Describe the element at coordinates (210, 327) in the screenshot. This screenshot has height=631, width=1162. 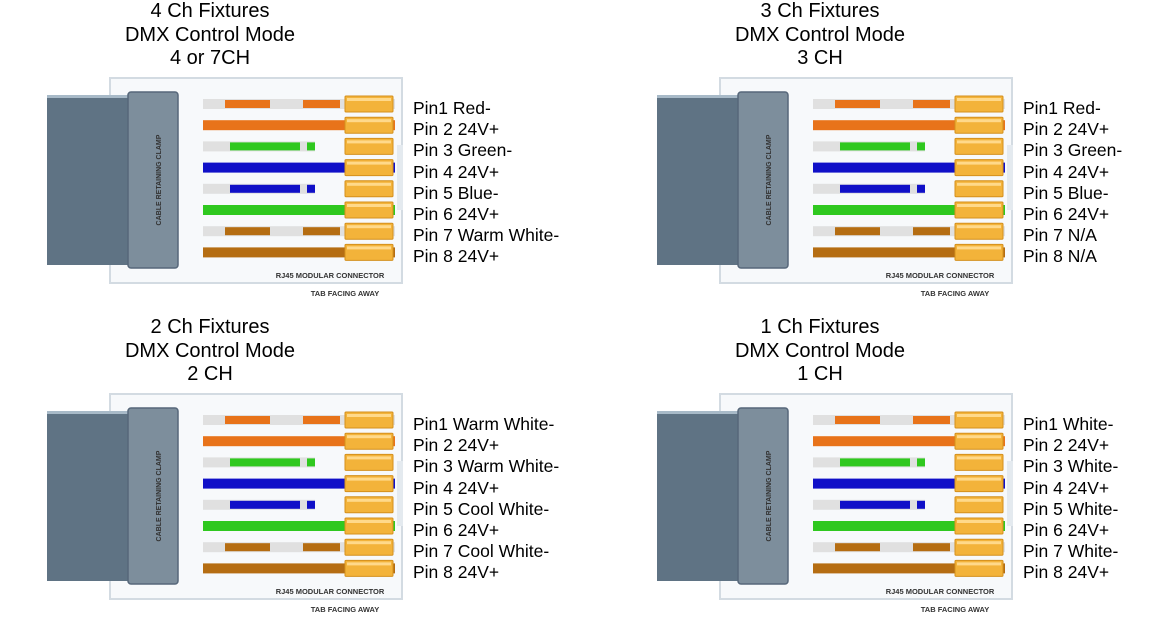
I see `title-line-1: 2 Ch Fixtures` at that location.